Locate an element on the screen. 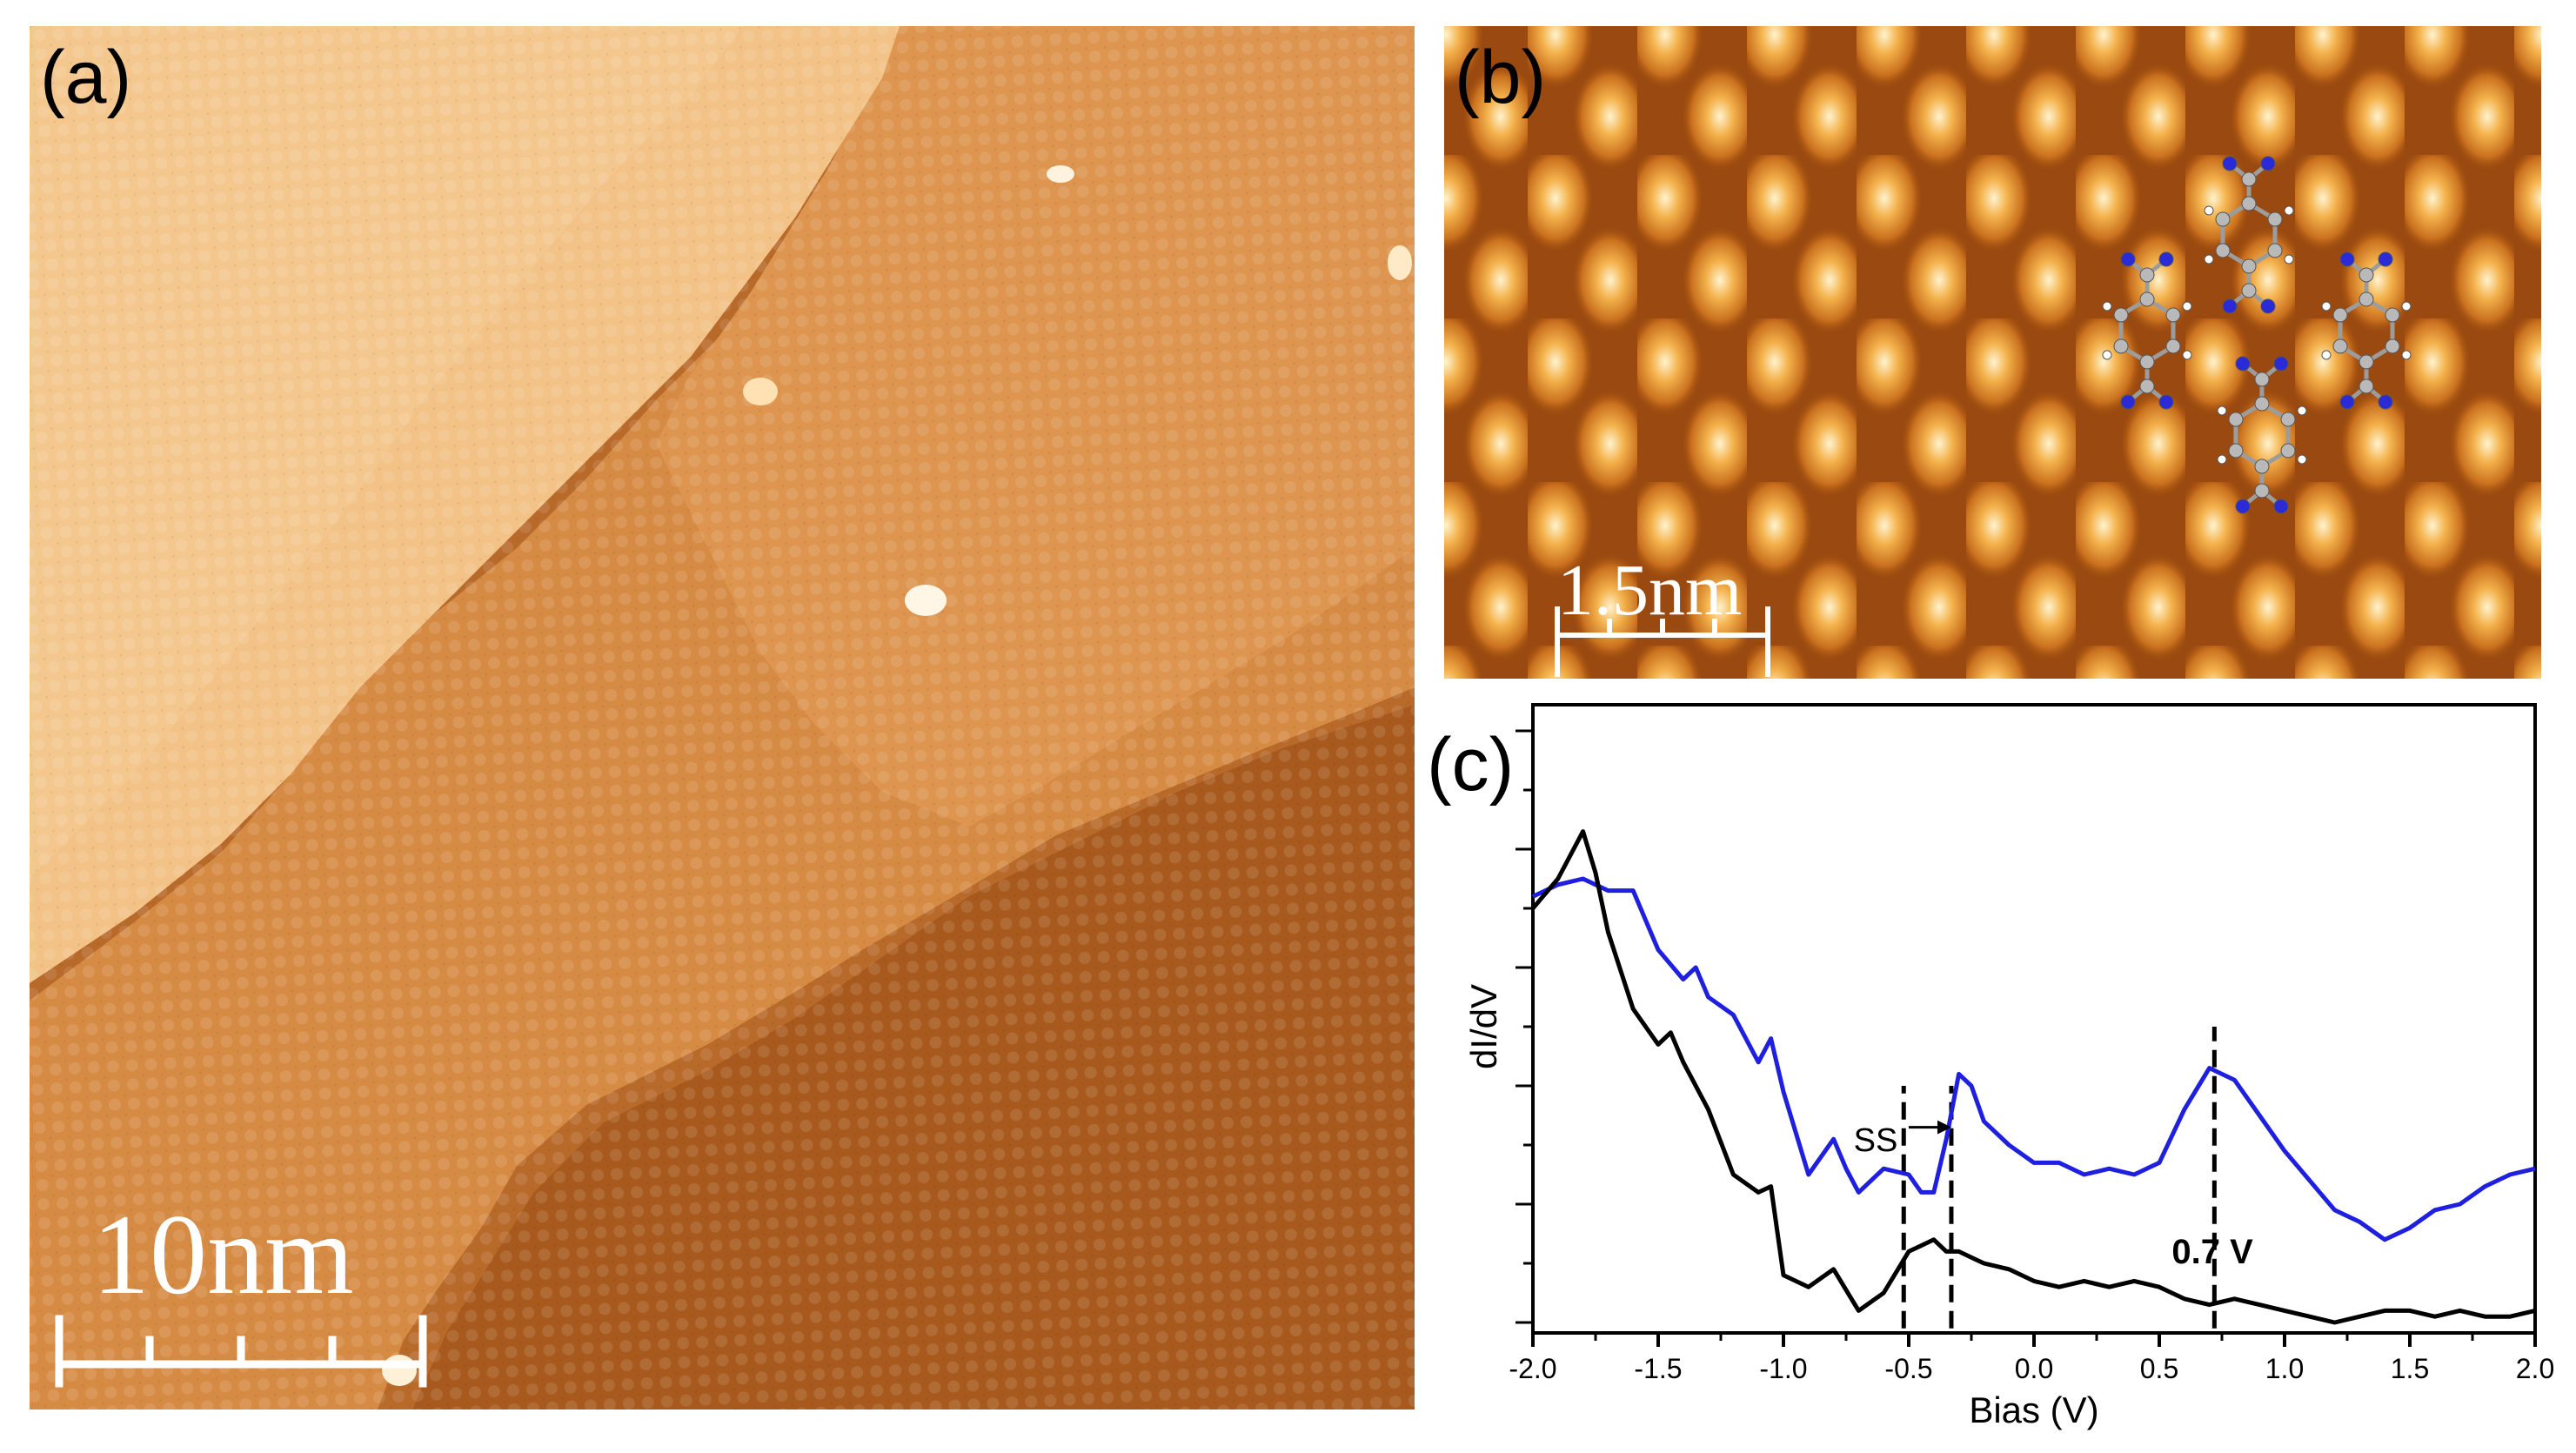 The height and width of the screenshot is (1453, 2576). shift-arrow-head is located at coordinates (1944, 1127).